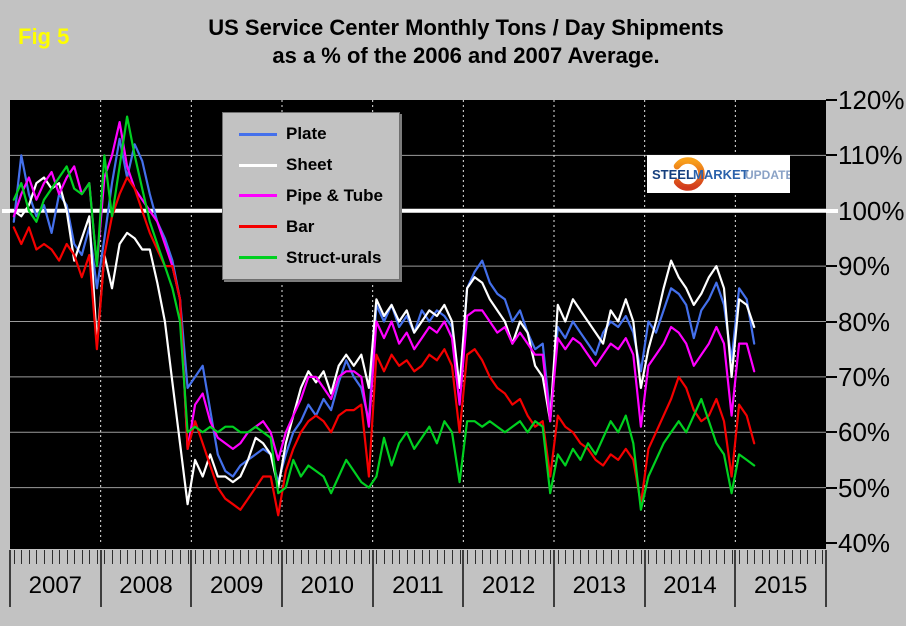 The image size is (906, 626). What do you see at coordinates (334, 257) in the screenshot?
I see `legend-label: Struct-urals` at bounding box center [334, 257].